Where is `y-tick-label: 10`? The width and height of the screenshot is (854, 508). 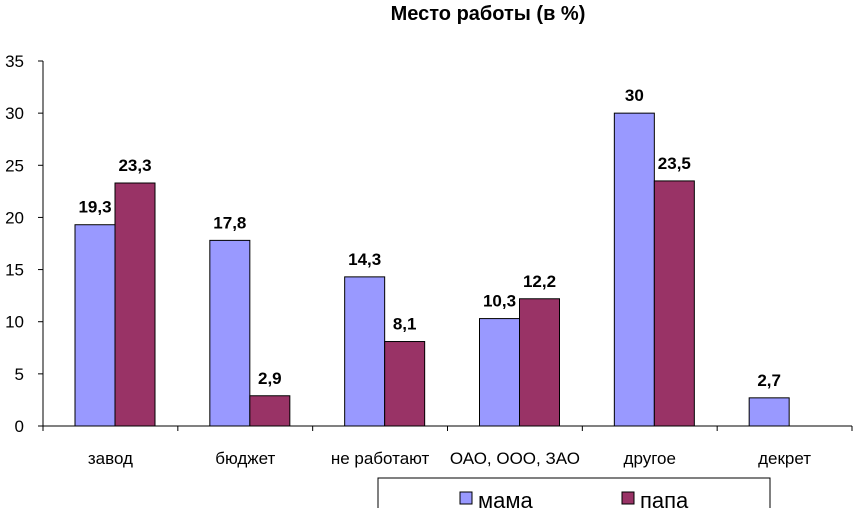
y-tick-label: 10 is located at coordinates (14, 322).